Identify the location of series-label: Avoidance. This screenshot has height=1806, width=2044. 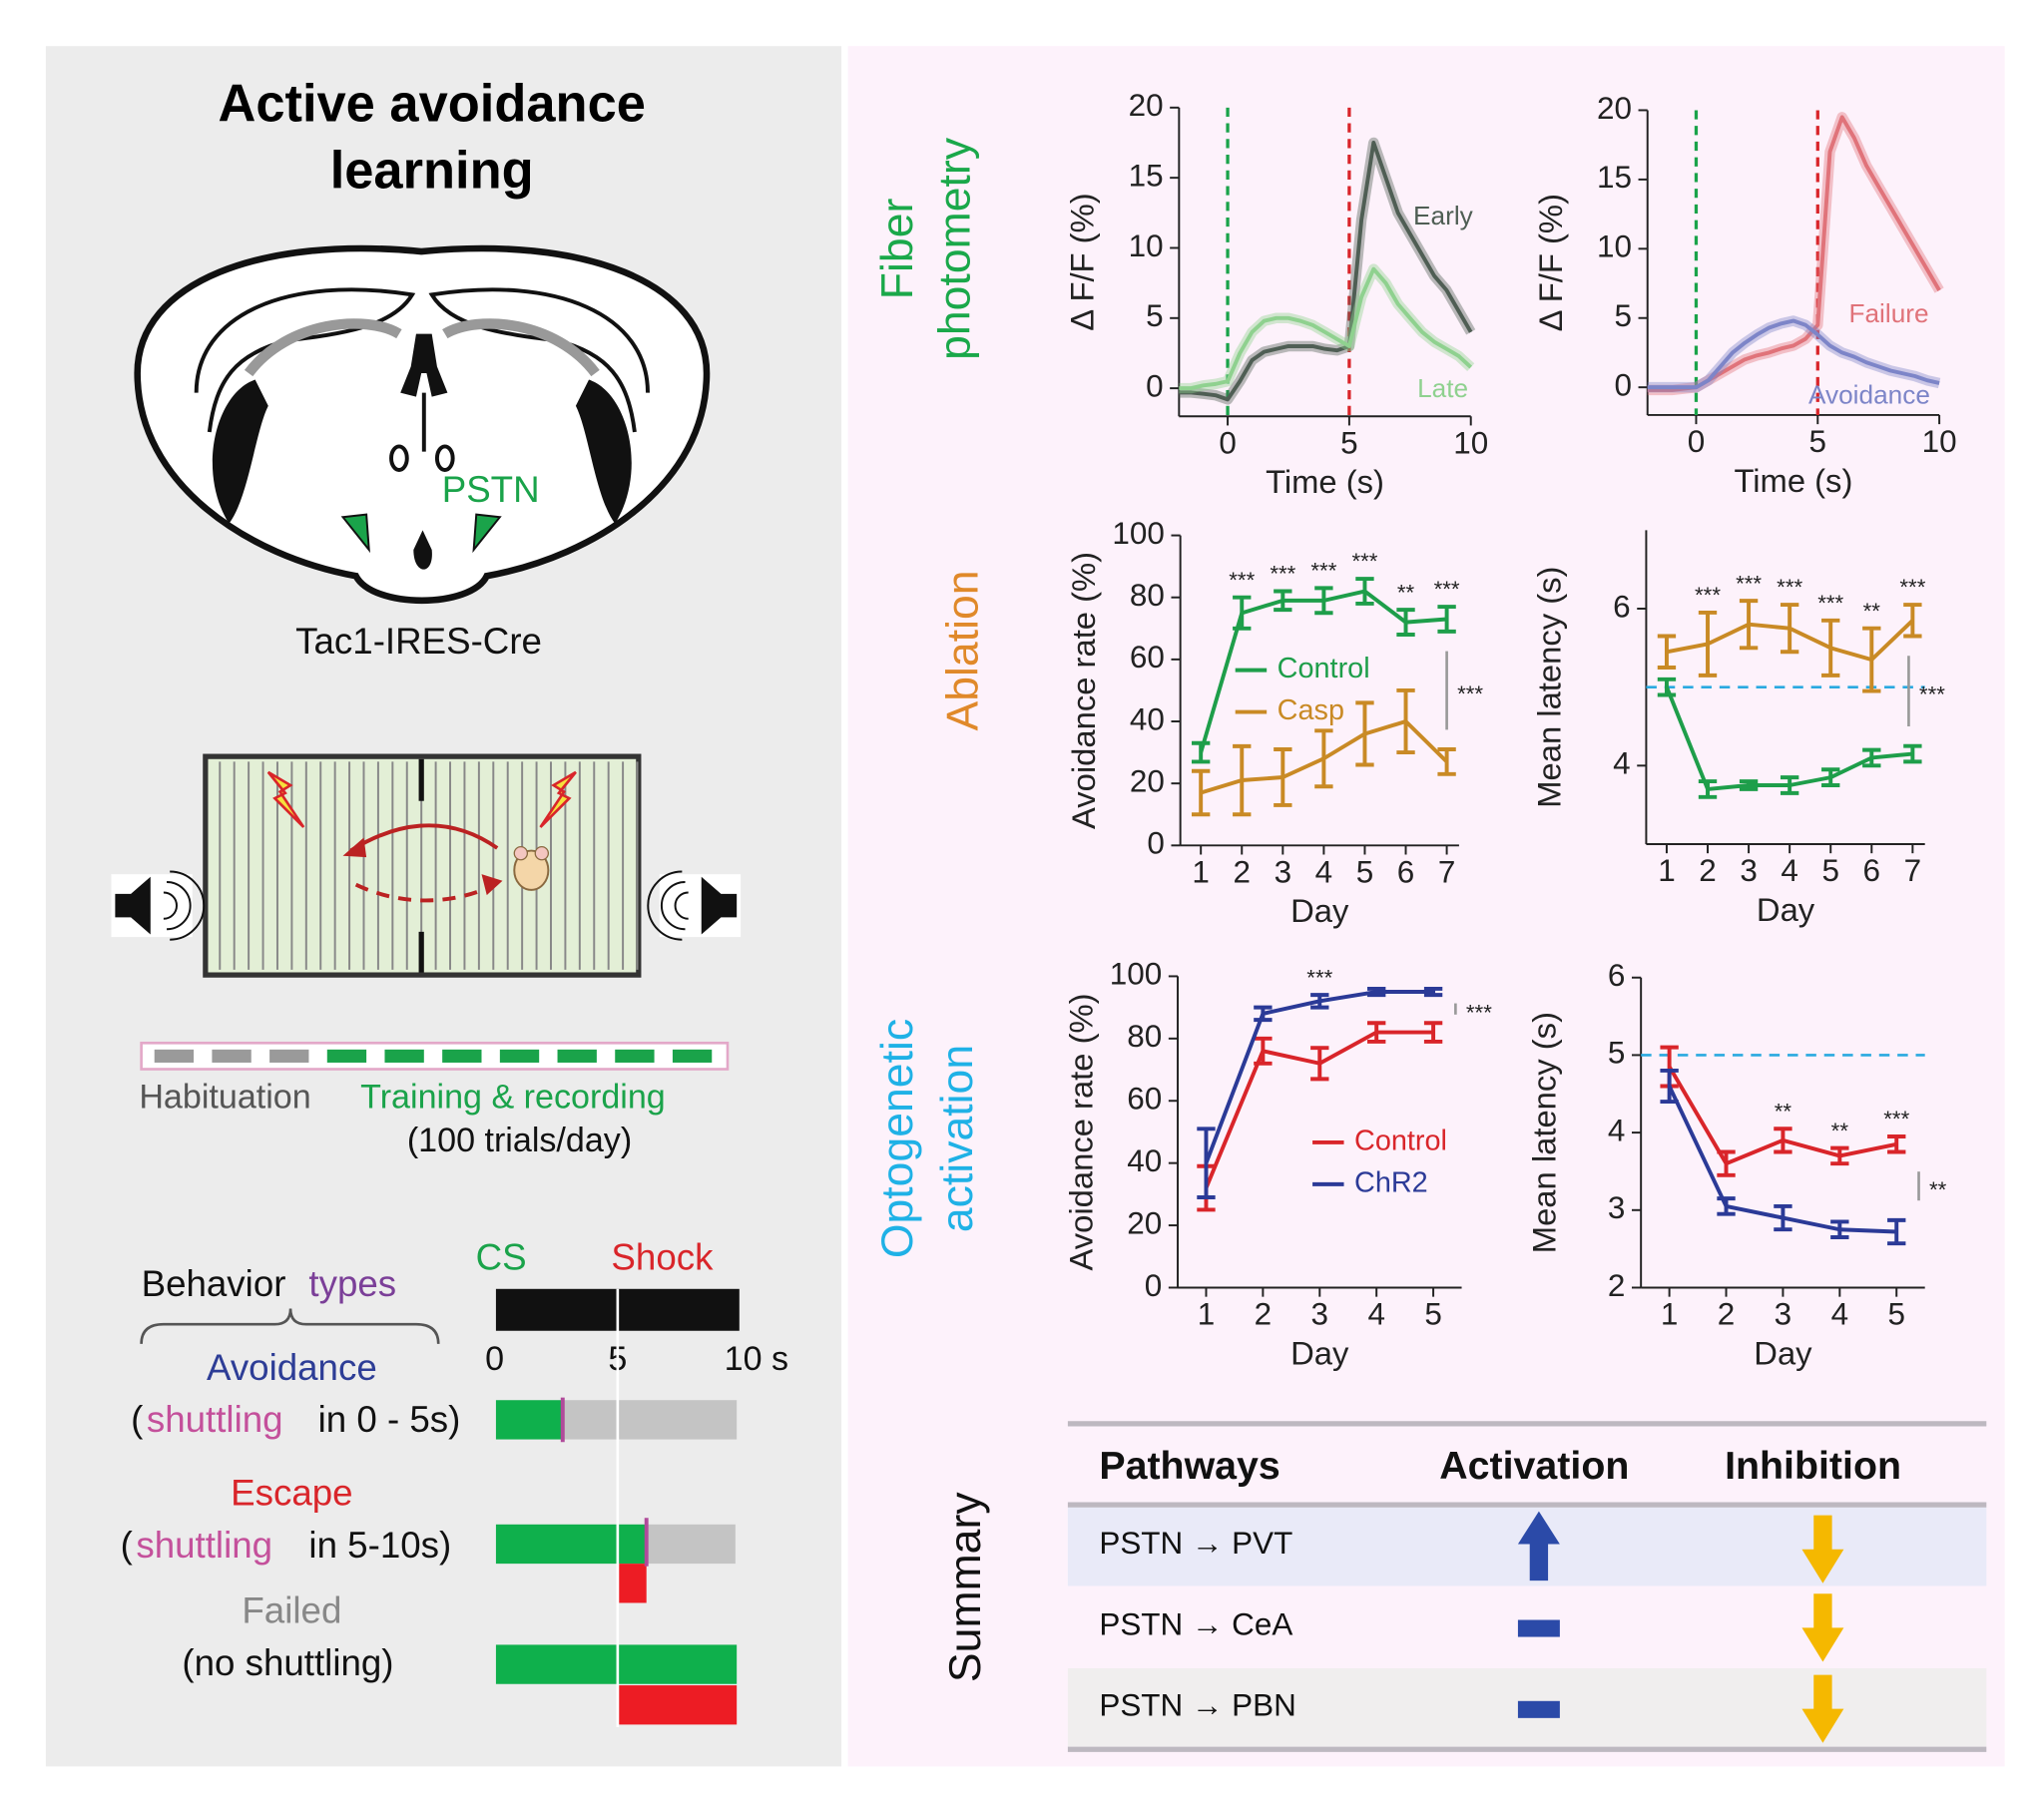
(1869, 395).